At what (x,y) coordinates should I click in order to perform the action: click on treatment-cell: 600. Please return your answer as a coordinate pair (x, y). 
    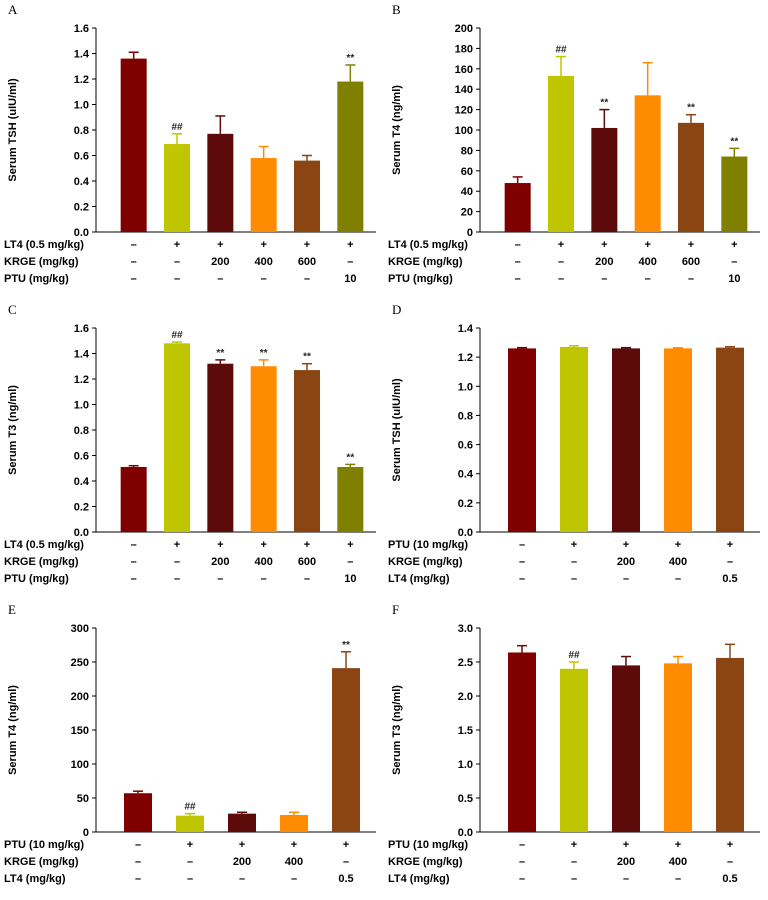
    Looking at the image, I should click on (307, 562).